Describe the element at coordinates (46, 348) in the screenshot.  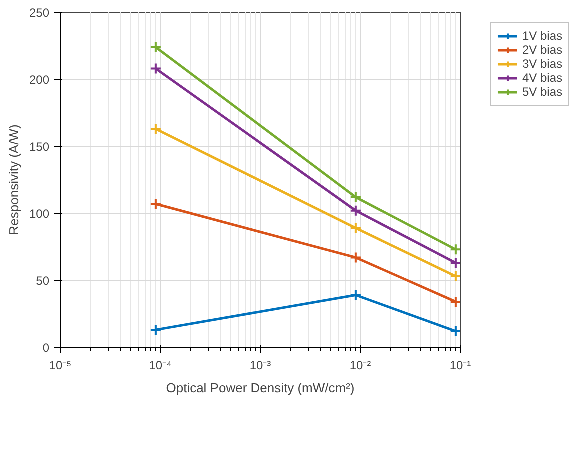
I see `y-tick-label: 0` at that location.